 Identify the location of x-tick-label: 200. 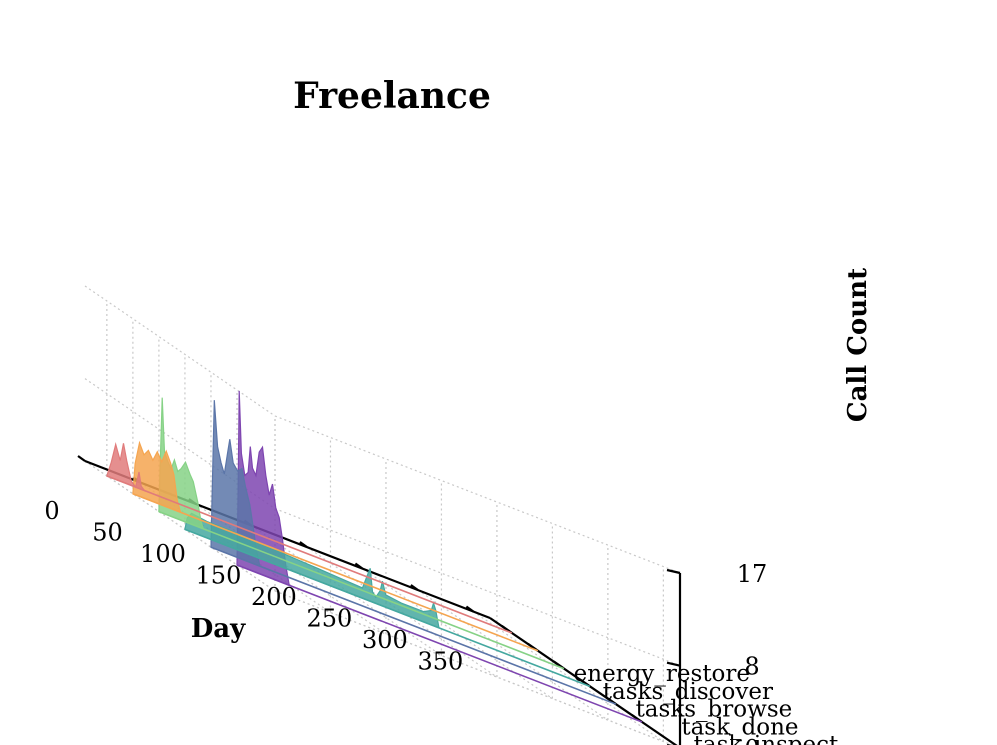
(274, 597).